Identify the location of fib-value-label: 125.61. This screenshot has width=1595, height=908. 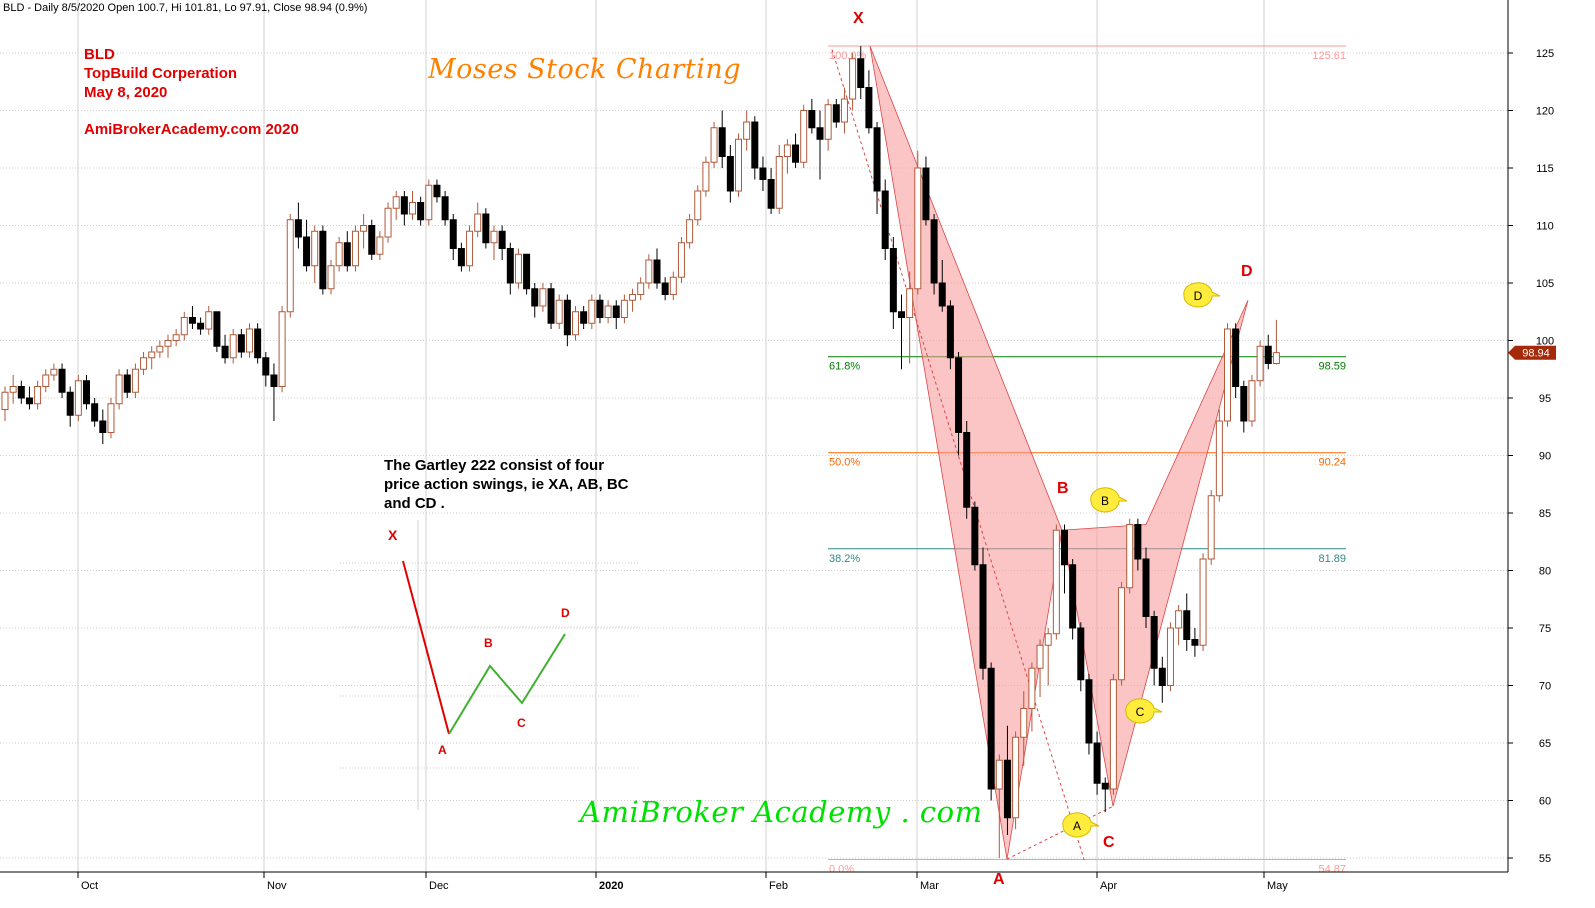
(1329, 56).